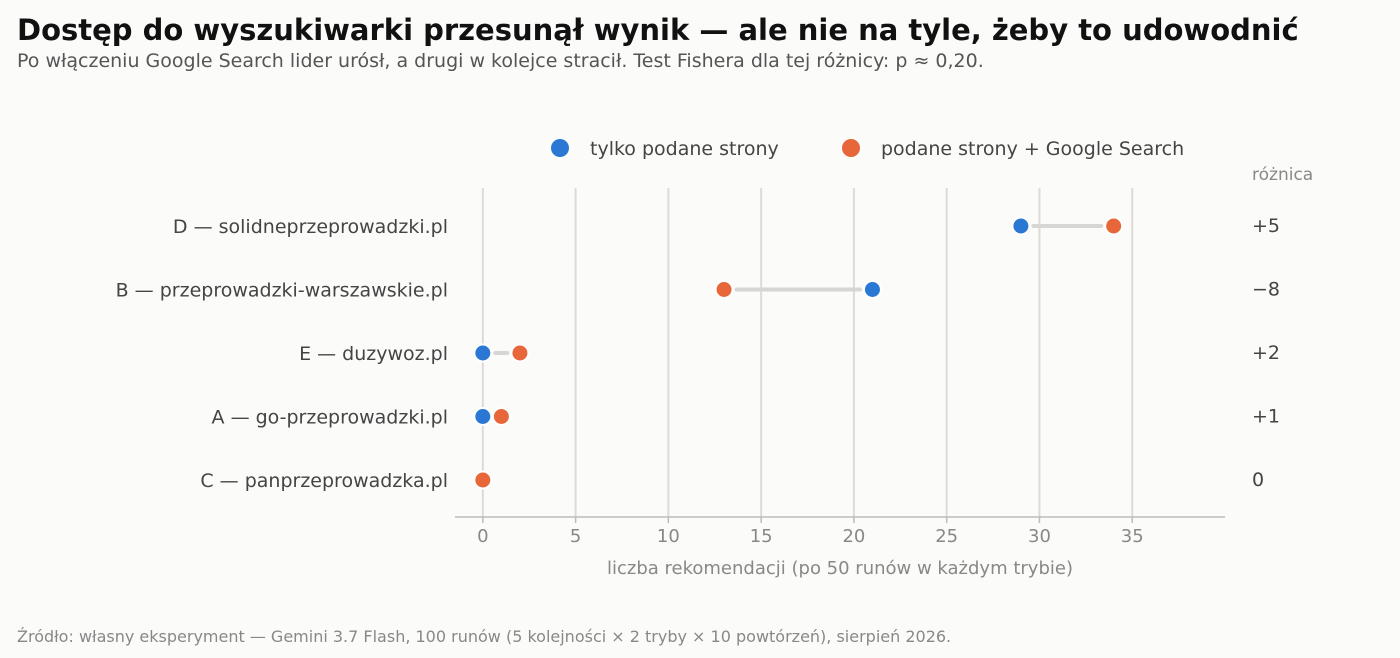  I want to click on x-tick-label: 0, so click(482, 536).